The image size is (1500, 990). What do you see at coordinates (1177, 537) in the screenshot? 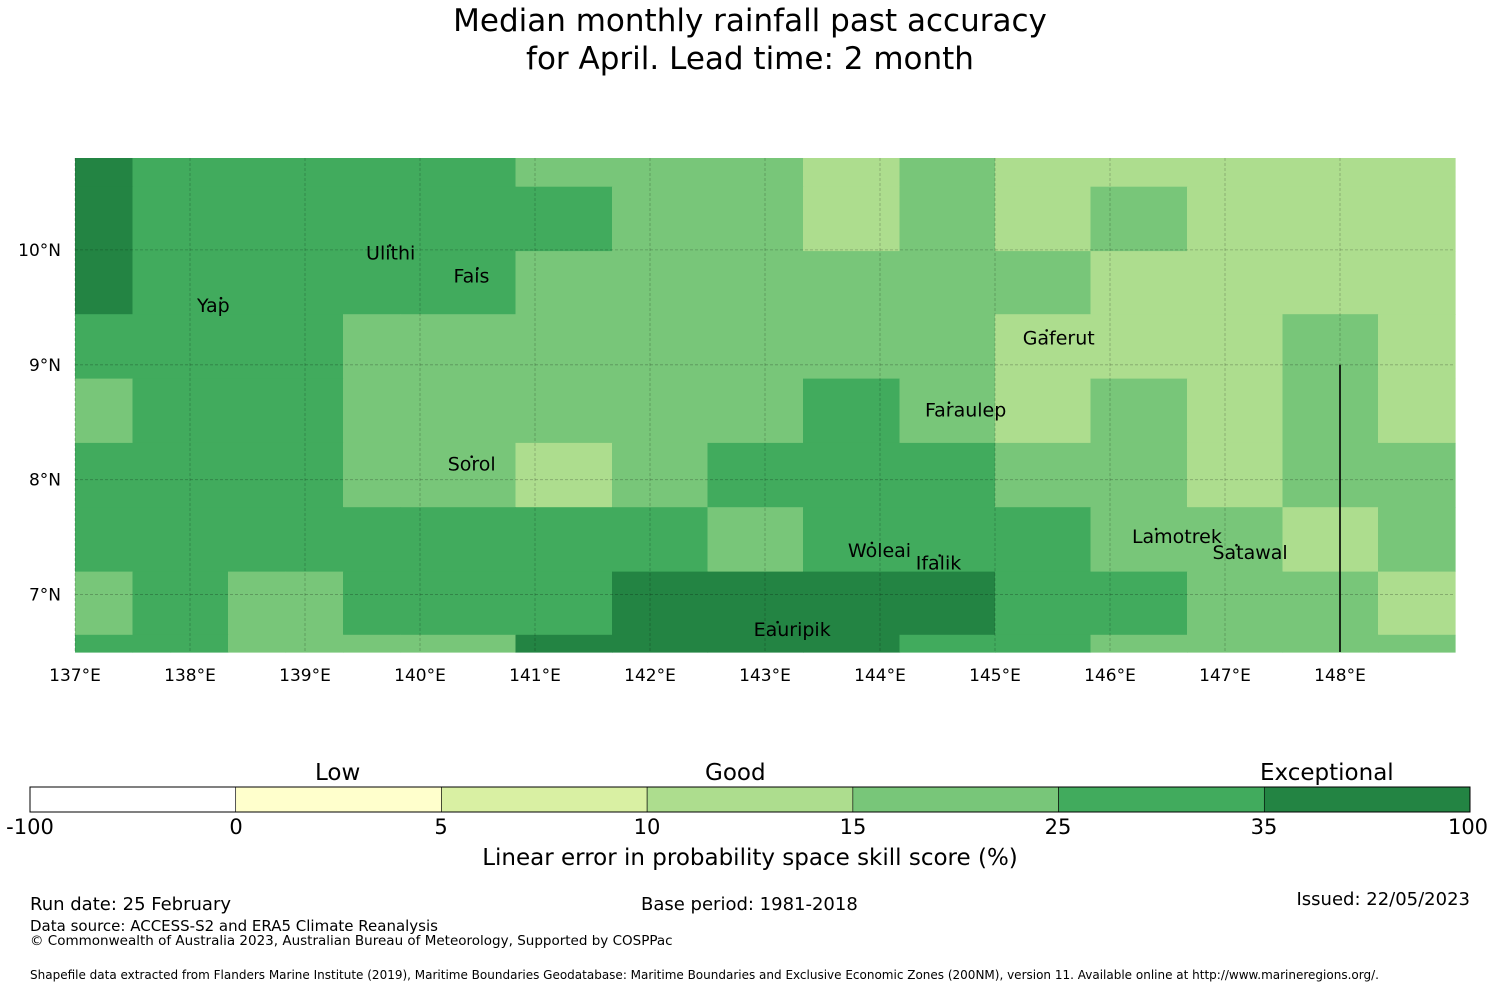
I see `place-label: Lamotrek` at bounding box center [1177, 537].